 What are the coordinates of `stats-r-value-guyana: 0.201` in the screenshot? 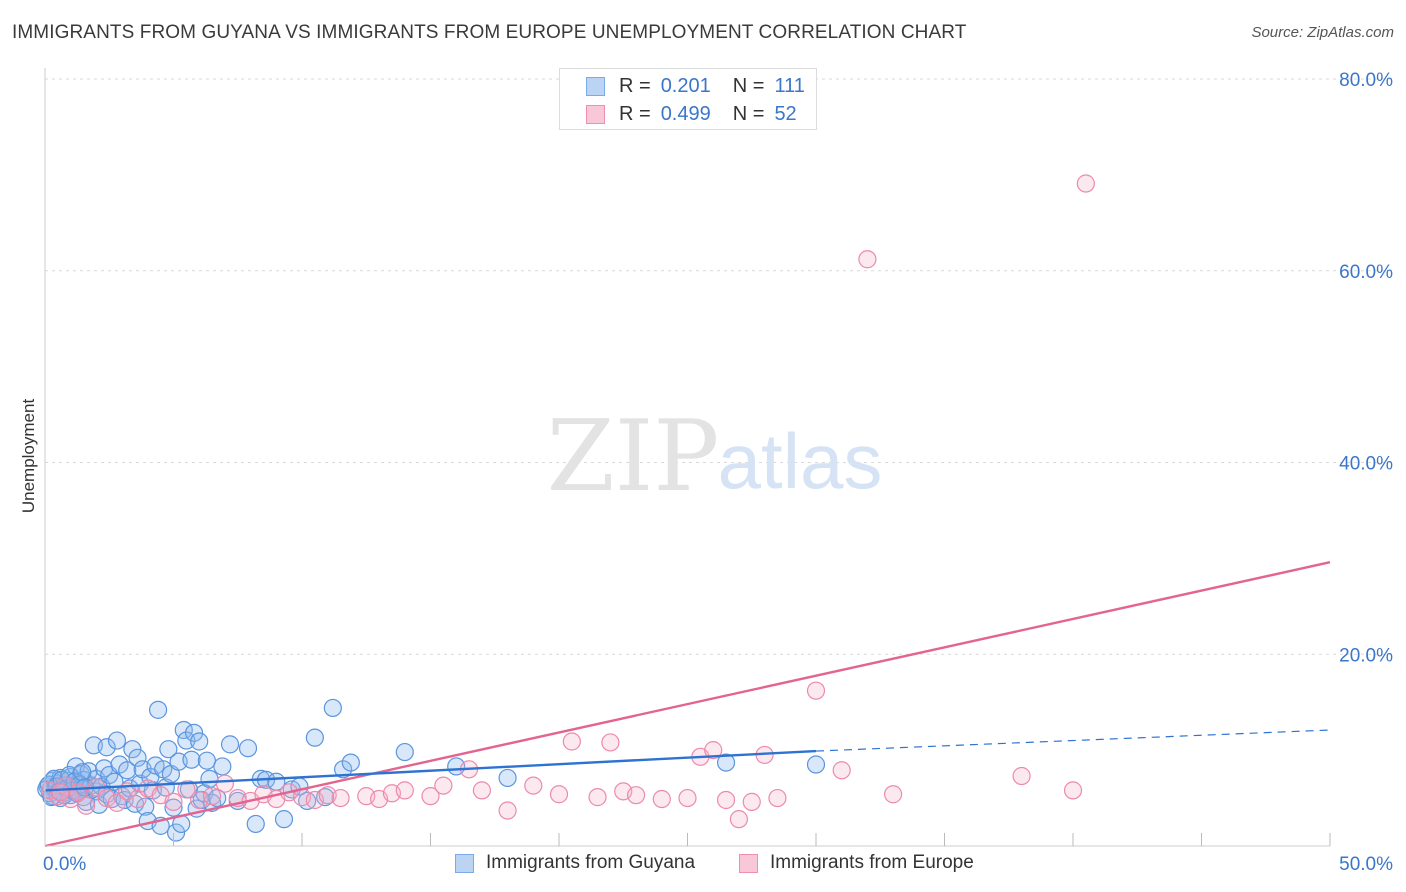 It's located at (685, 86).